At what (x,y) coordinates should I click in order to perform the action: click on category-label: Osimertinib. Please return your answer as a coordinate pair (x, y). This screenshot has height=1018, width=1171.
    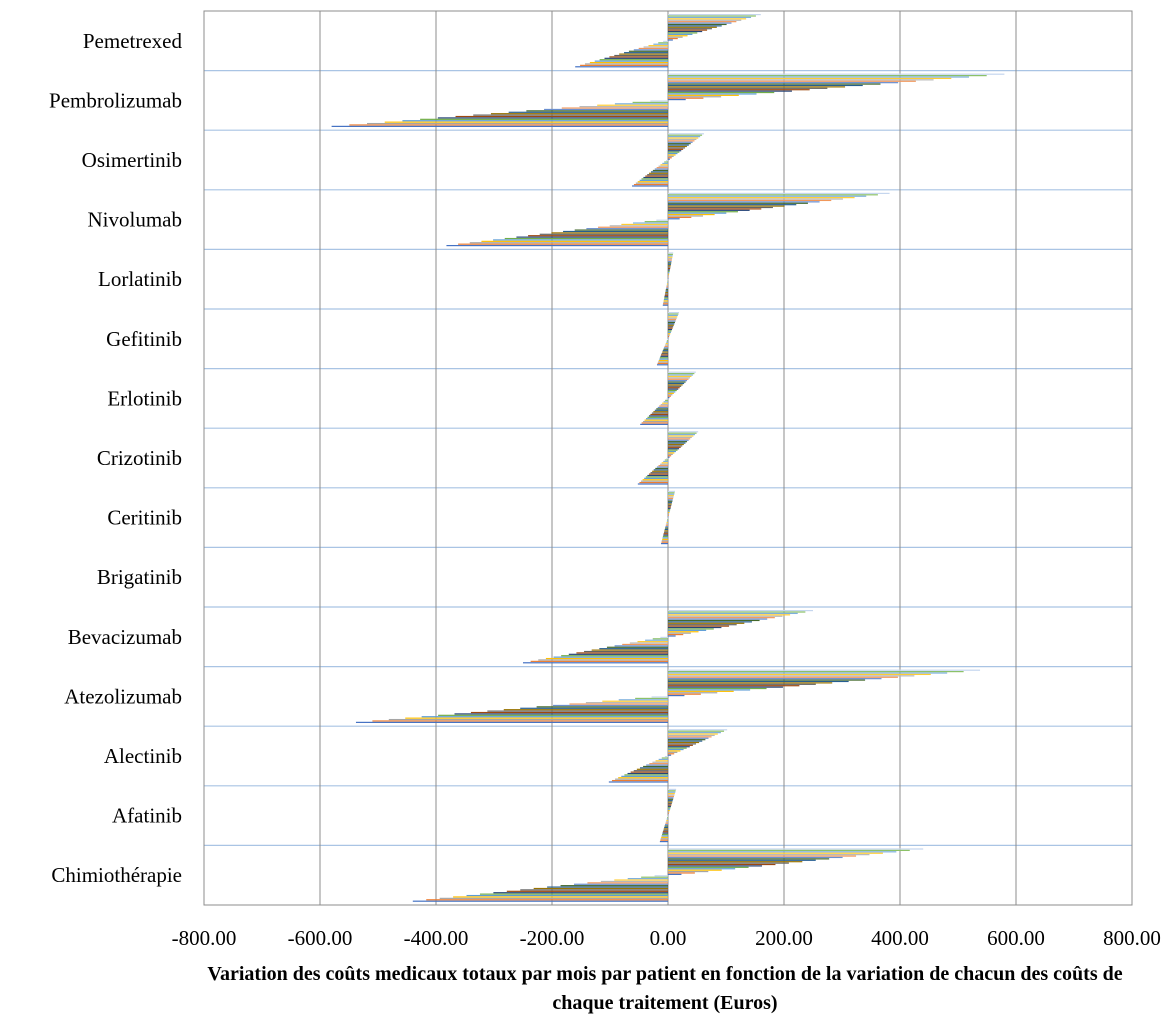
    Looking at the image, I should click on (132, 160).